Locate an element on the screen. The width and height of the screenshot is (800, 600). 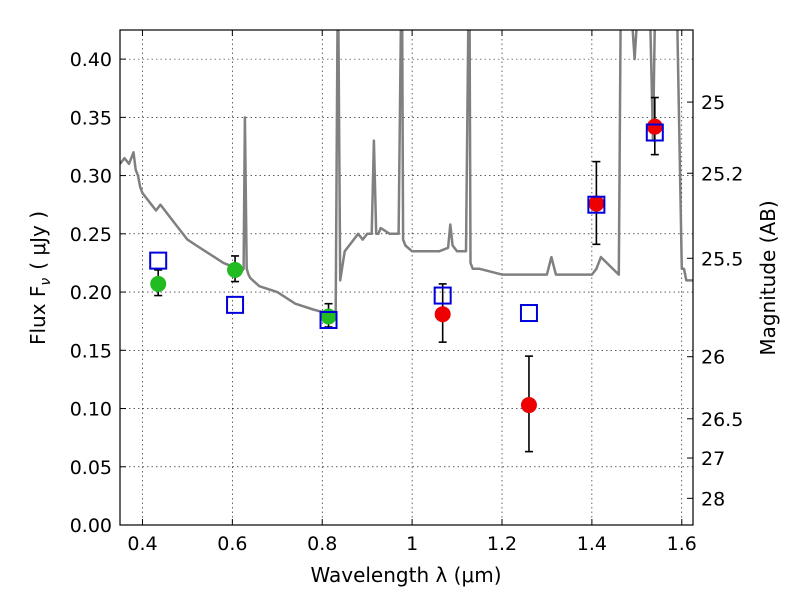
y-tick-label: 0.35 is located at coordinates (91, 118).